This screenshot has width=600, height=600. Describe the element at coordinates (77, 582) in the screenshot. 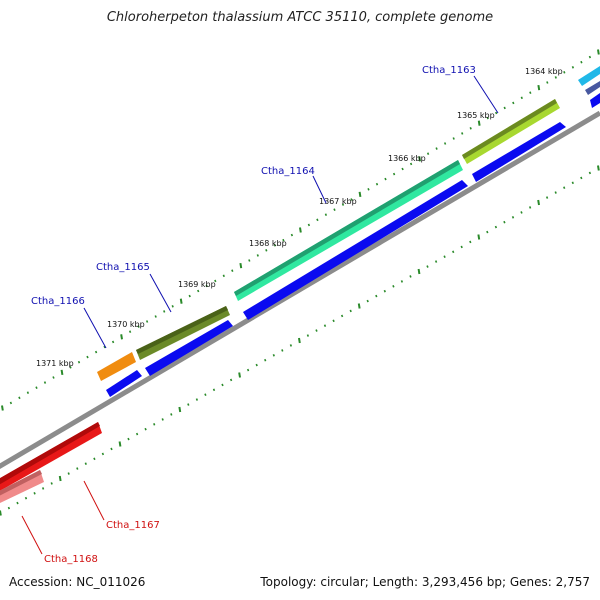

I see `accession-label: Accession: NC_011026` at that location.